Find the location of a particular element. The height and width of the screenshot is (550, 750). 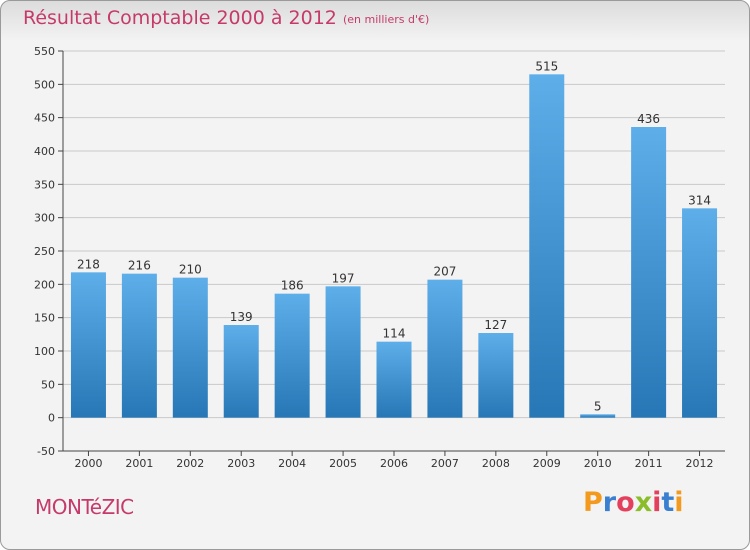

proxiti-logo: Proxiti is located at coordinates (633, 502).